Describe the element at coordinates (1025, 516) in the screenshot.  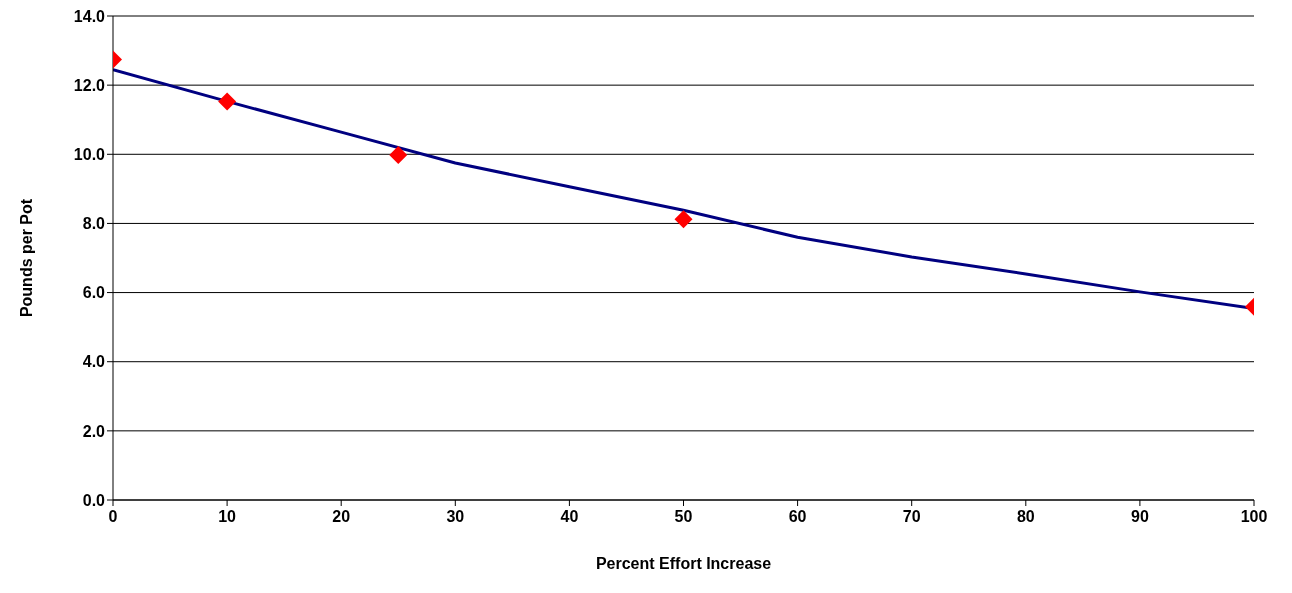
I see `x-tick-label: 80` at that location.